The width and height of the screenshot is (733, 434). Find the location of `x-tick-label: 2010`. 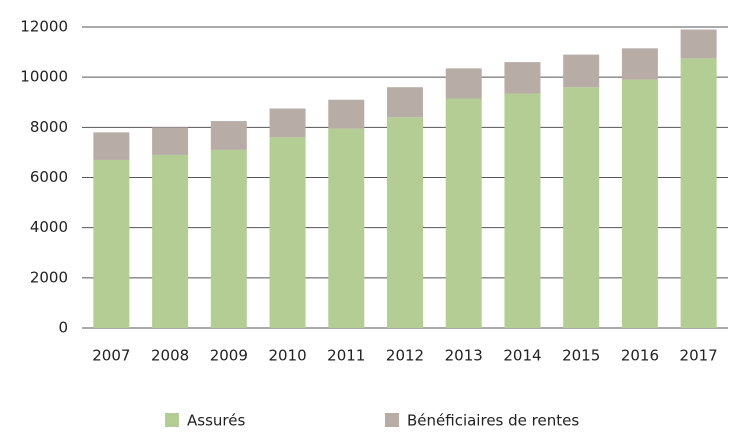

x-tick-label: 2010 is located at coordinates (287, 356).